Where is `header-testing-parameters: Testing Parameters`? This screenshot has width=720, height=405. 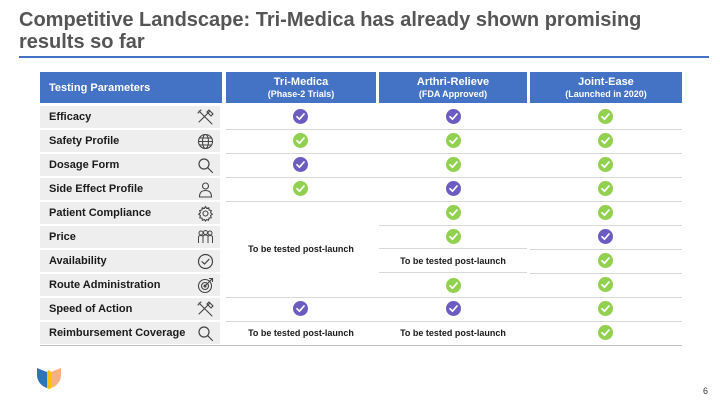
header-testing-parameters: Testing Parameters is located at coordinates (131, 87).